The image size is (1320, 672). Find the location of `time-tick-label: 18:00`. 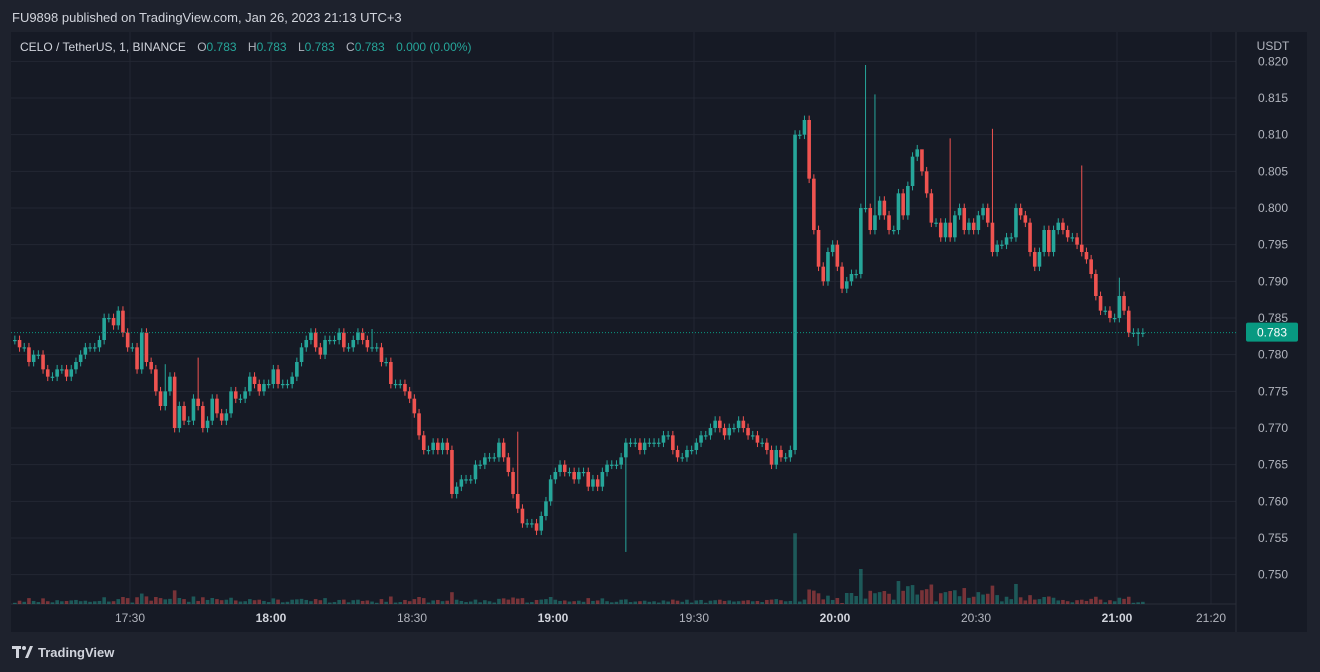

time-tick-label: 18:00 is located at coordinates (271, 618).